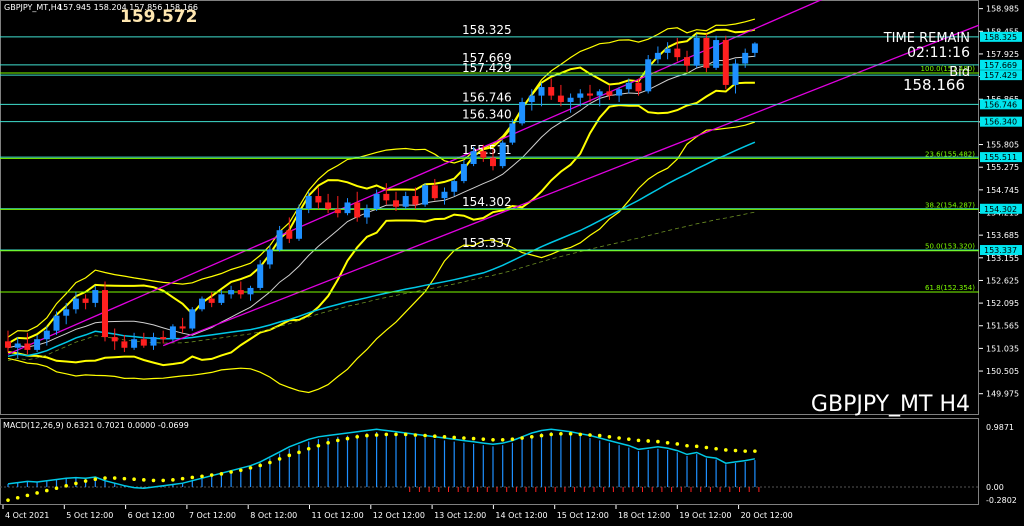  Describe the element at coordinates (1002, 326) in the screenshot. I see `y-tick-label: 151.565` at that location.